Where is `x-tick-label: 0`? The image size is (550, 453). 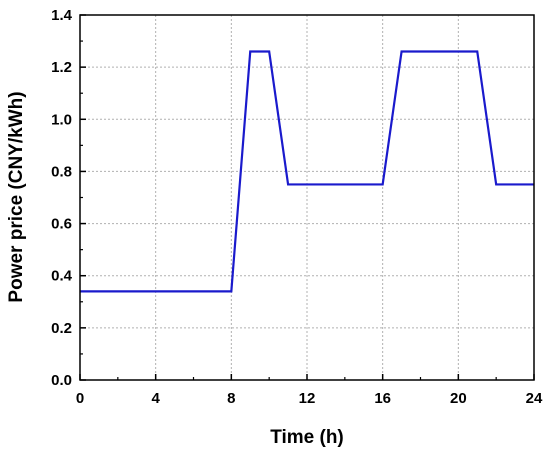 x-tick-label: 0 is located at coordinates (80, 398).